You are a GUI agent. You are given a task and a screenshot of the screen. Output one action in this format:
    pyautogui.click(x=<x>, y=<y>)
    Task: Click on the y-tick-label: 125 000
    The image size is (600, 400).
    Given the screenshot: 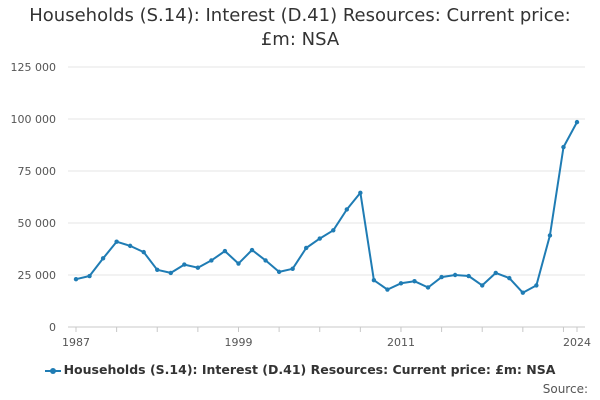 What is the action you would take?
    pyautogui.click(x=34, y=67)
    